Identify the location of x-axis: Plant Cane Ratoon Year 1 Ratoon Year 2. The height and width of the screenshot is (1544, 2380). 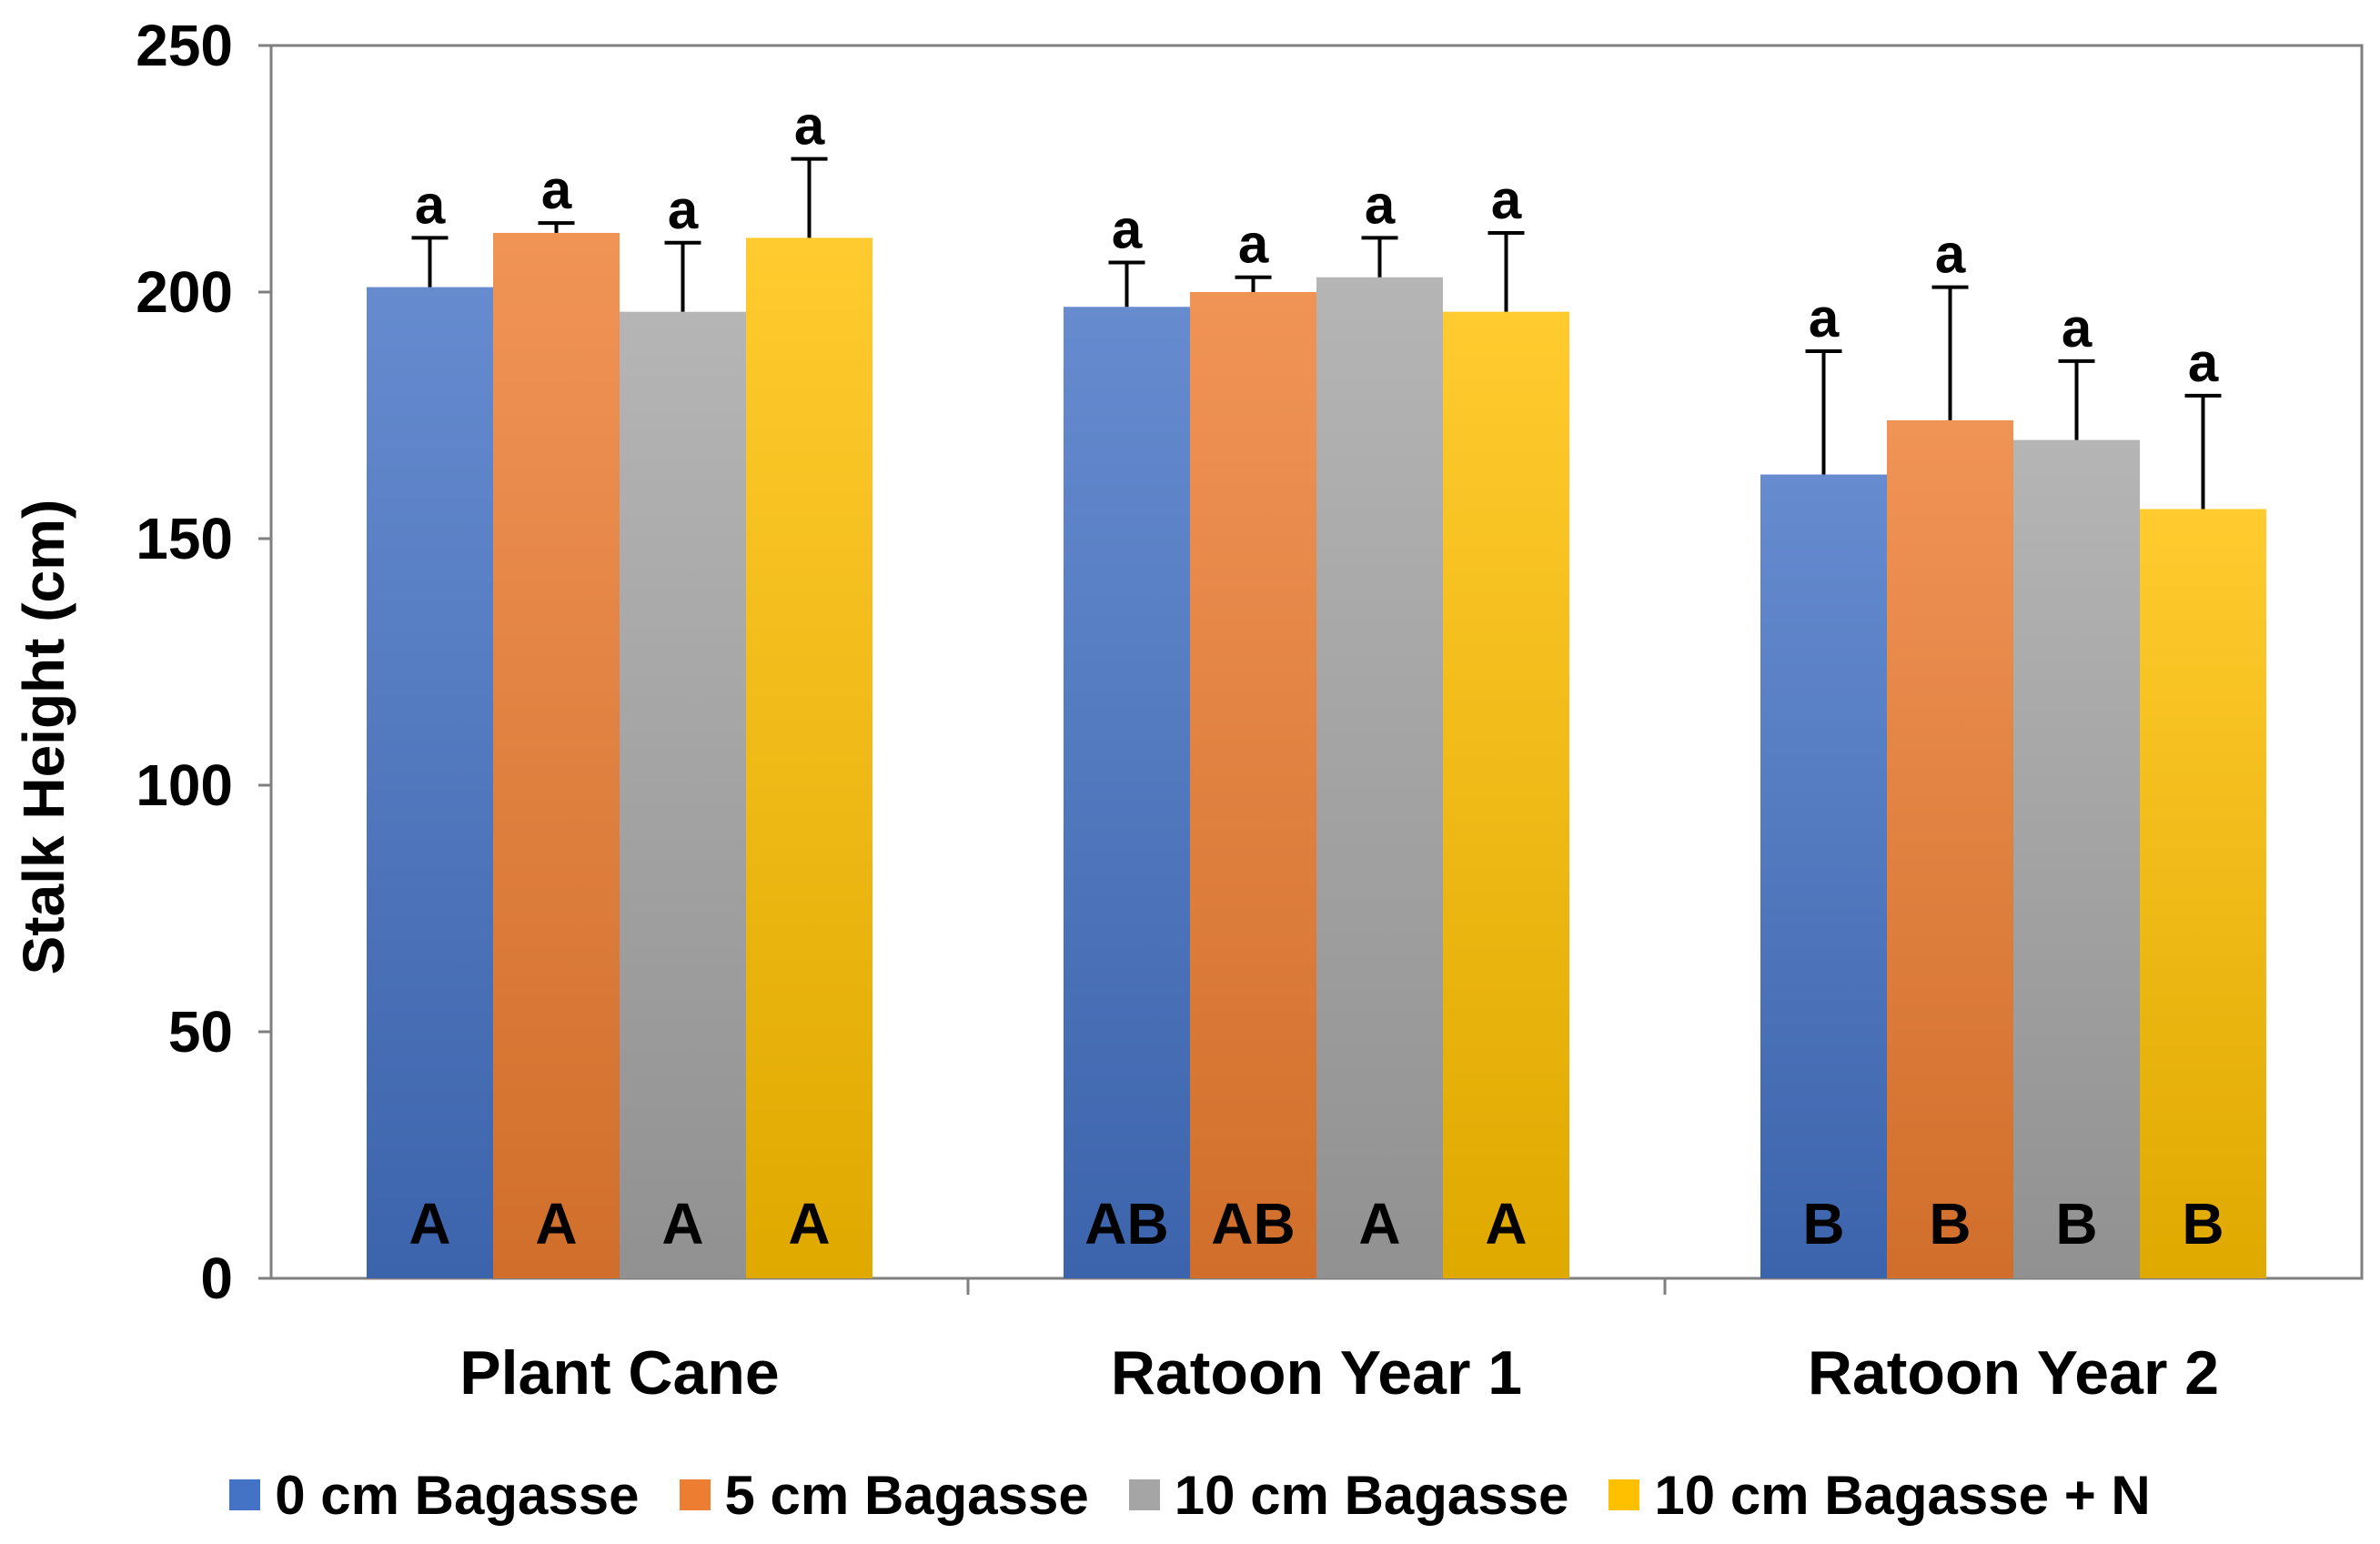
(1339, 1343).